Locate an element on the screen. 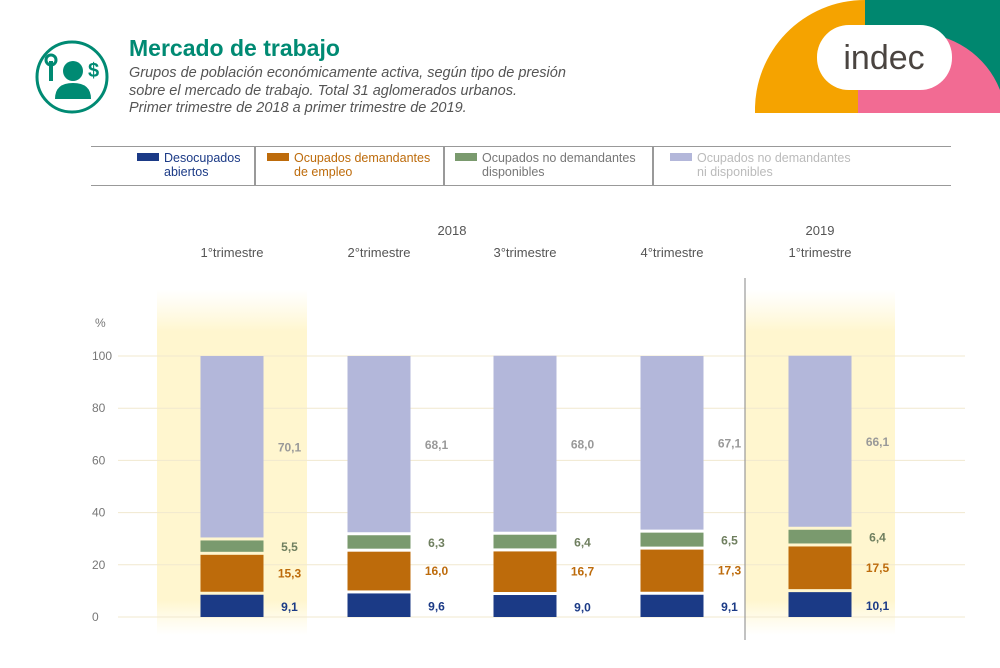  legend-label: disponibles is located at coordinates (513, 172).